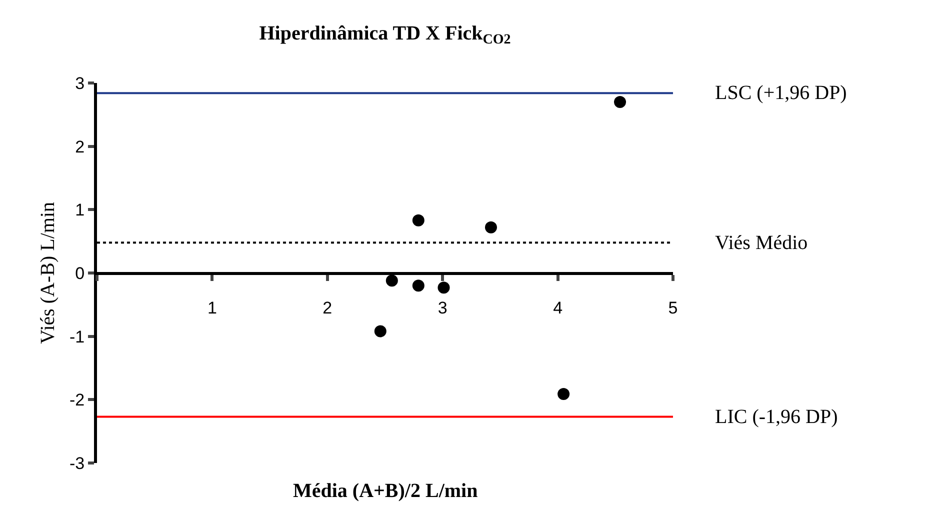 The width and height of the screenshot is (926, 508). I want to click on y-tick-label: 1, so click(80, 210).